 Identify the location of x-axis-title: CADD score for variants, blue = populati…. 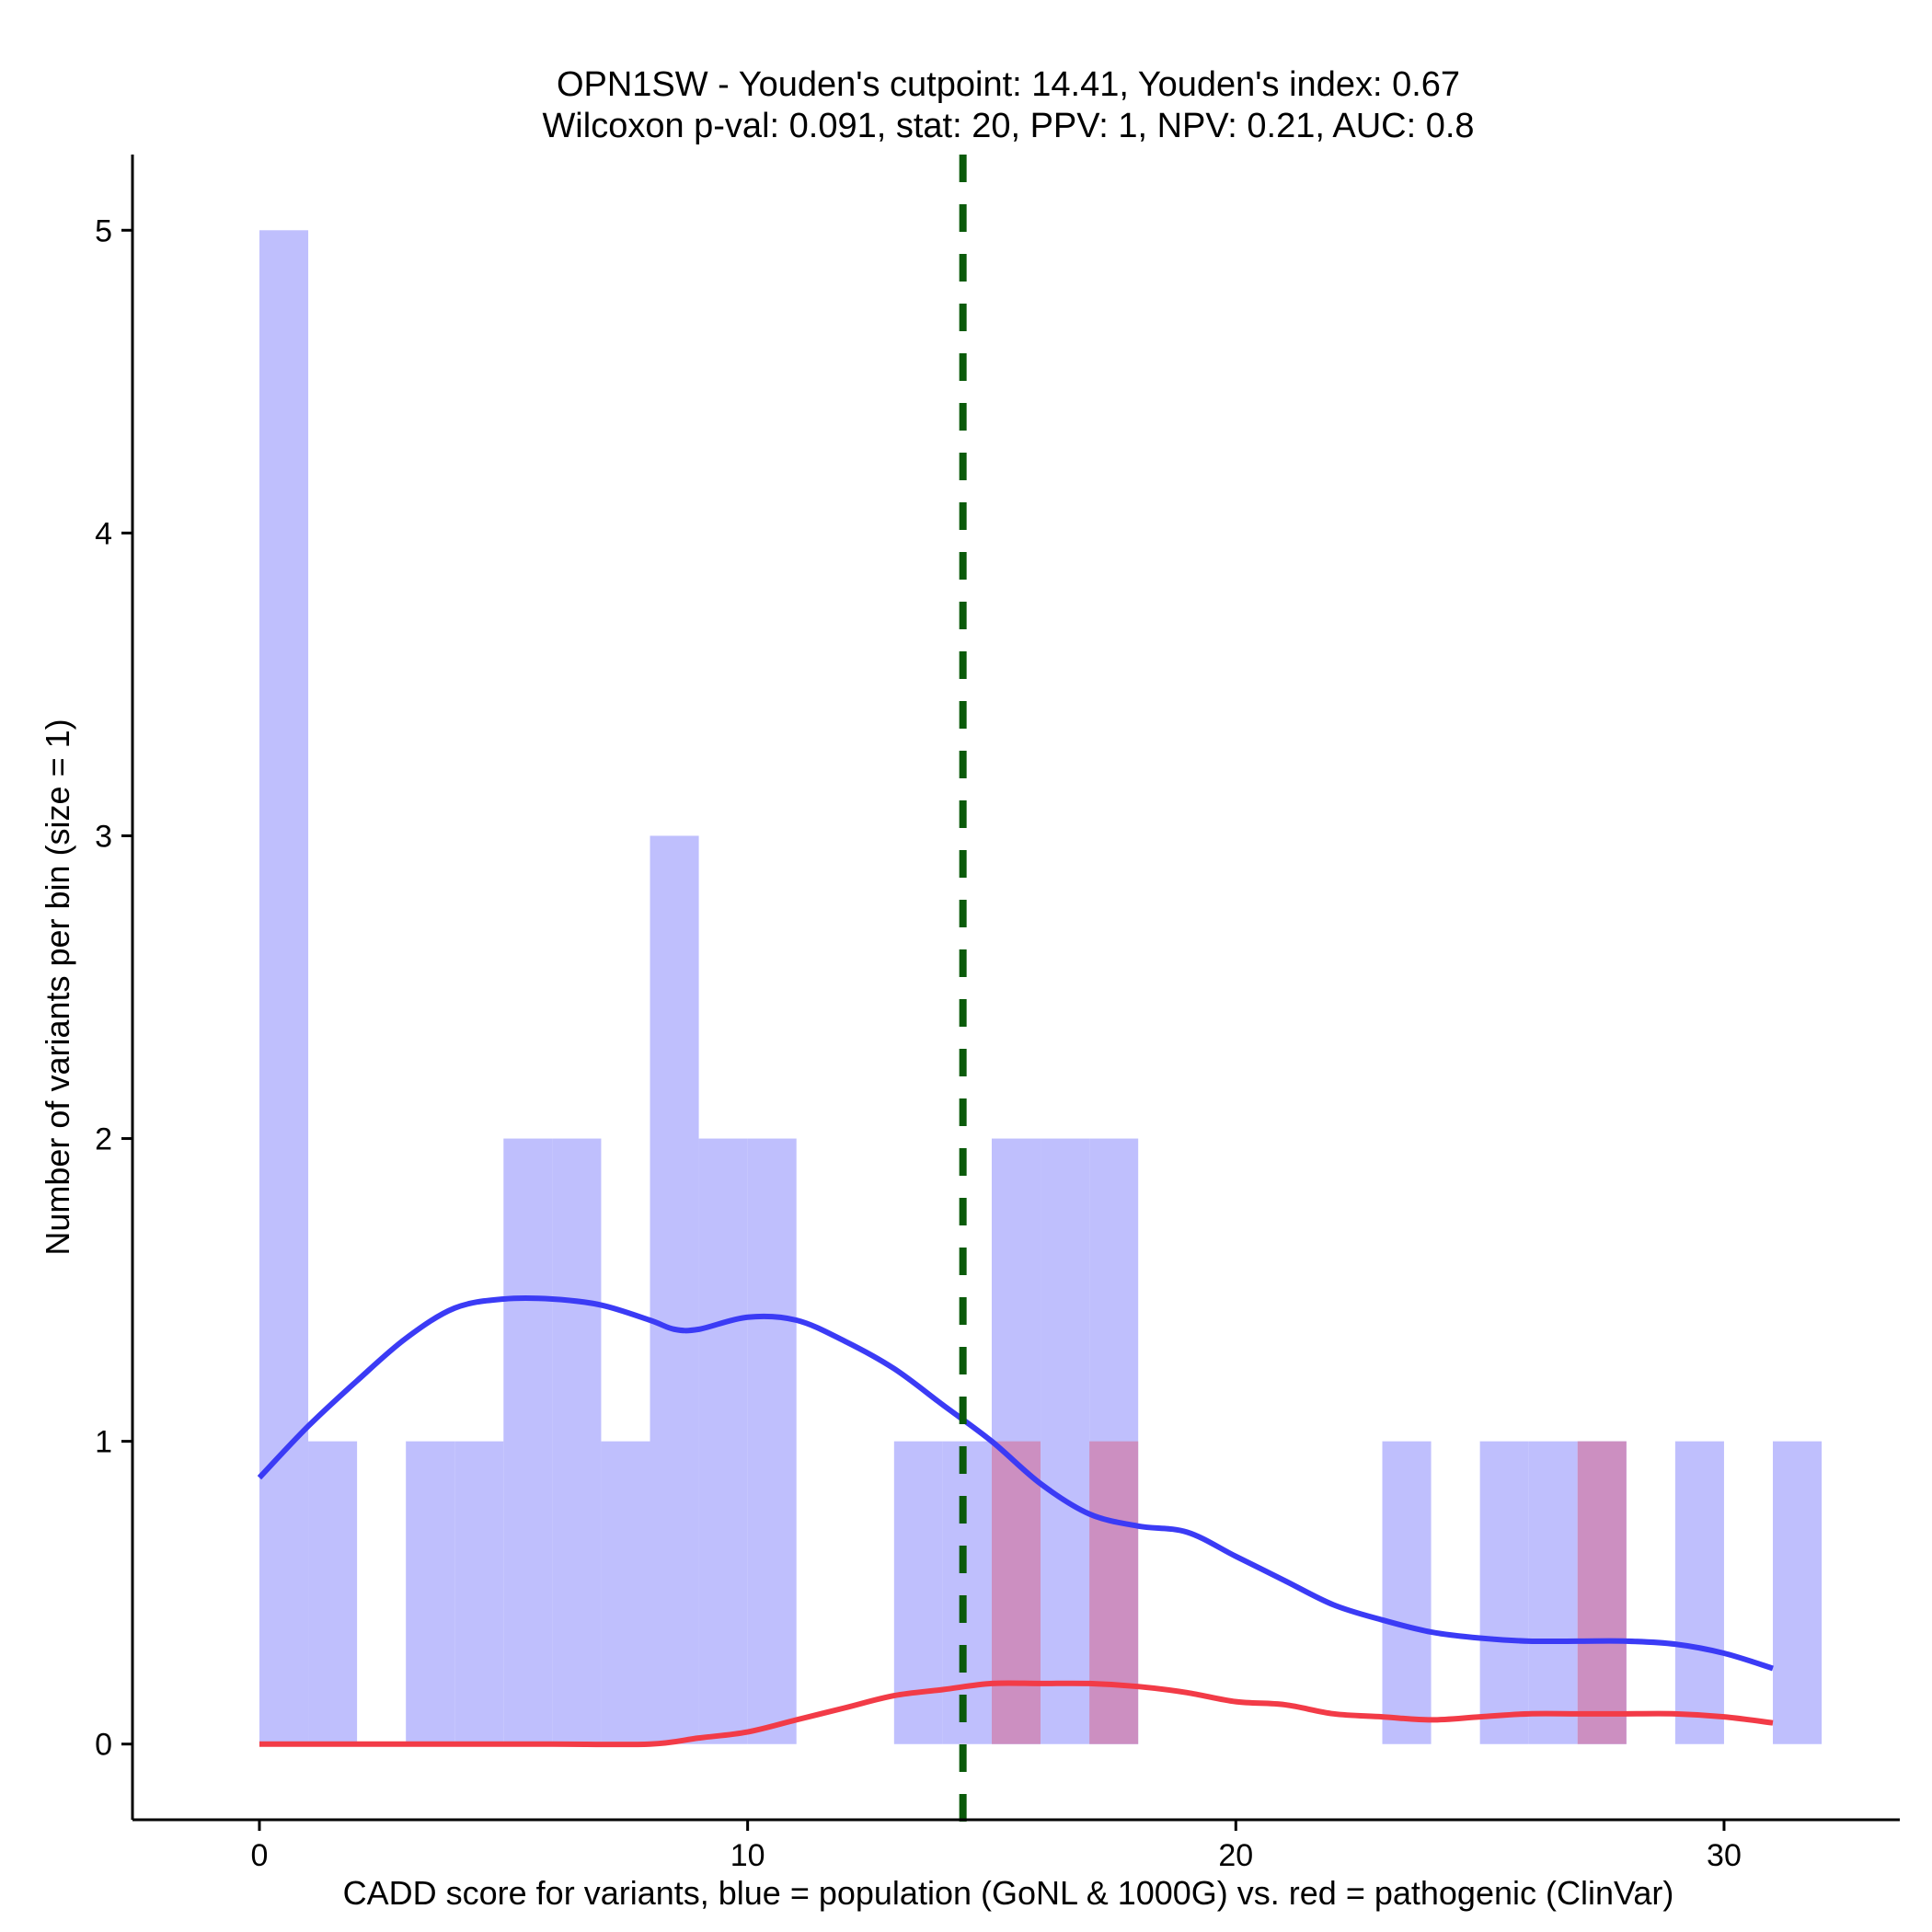
(1008, 1893).